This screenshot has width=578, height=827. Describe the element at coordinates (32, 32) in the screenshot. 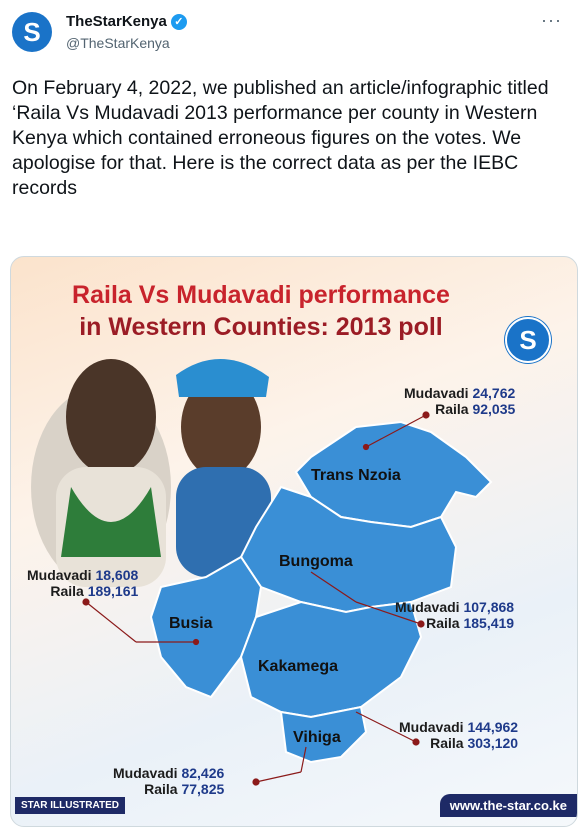

I see `avatar: S` at that location.